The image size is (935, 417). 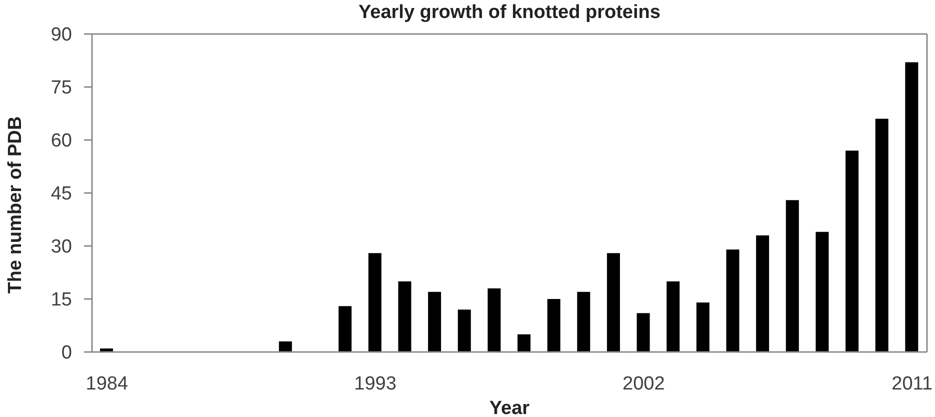 What do you see at coordinates (510, 13) in the screenshot?
I see `chart-title: Yearly growth of knotted proteins` at bounding box center [510, 13].